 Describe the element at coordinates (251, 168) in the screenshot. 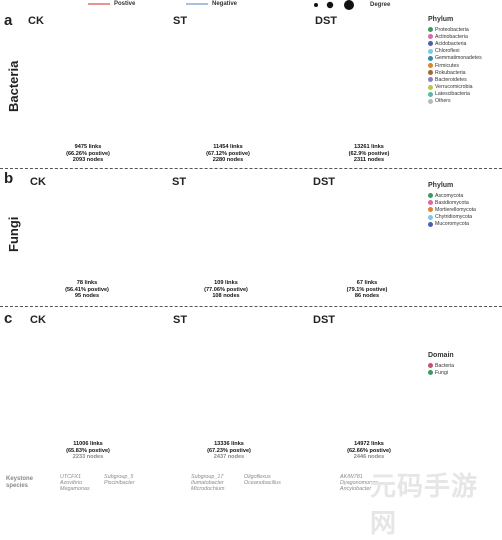

I see `divider-ab` at that location.